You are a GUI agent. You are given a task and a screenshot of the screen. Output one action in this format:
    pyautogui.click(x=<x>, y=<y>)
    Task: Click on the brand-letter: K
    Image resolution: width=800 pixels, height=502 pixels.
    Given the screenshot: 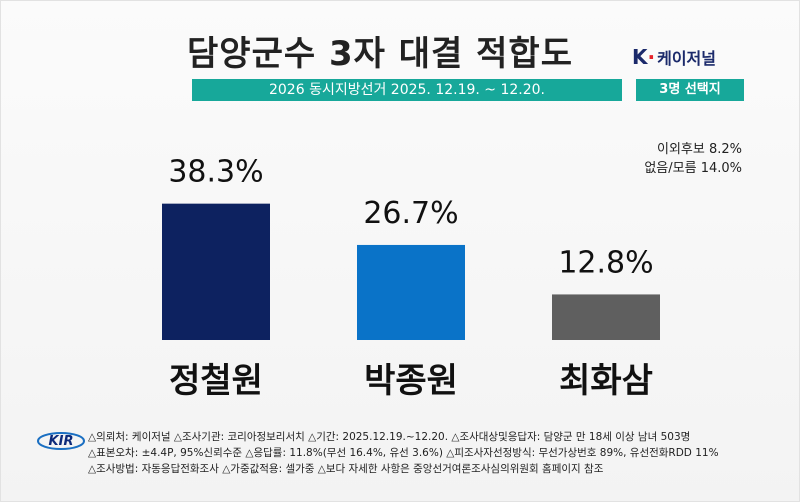 What is the action you would take?
    pyautogui.click(x=640, y=57)
    